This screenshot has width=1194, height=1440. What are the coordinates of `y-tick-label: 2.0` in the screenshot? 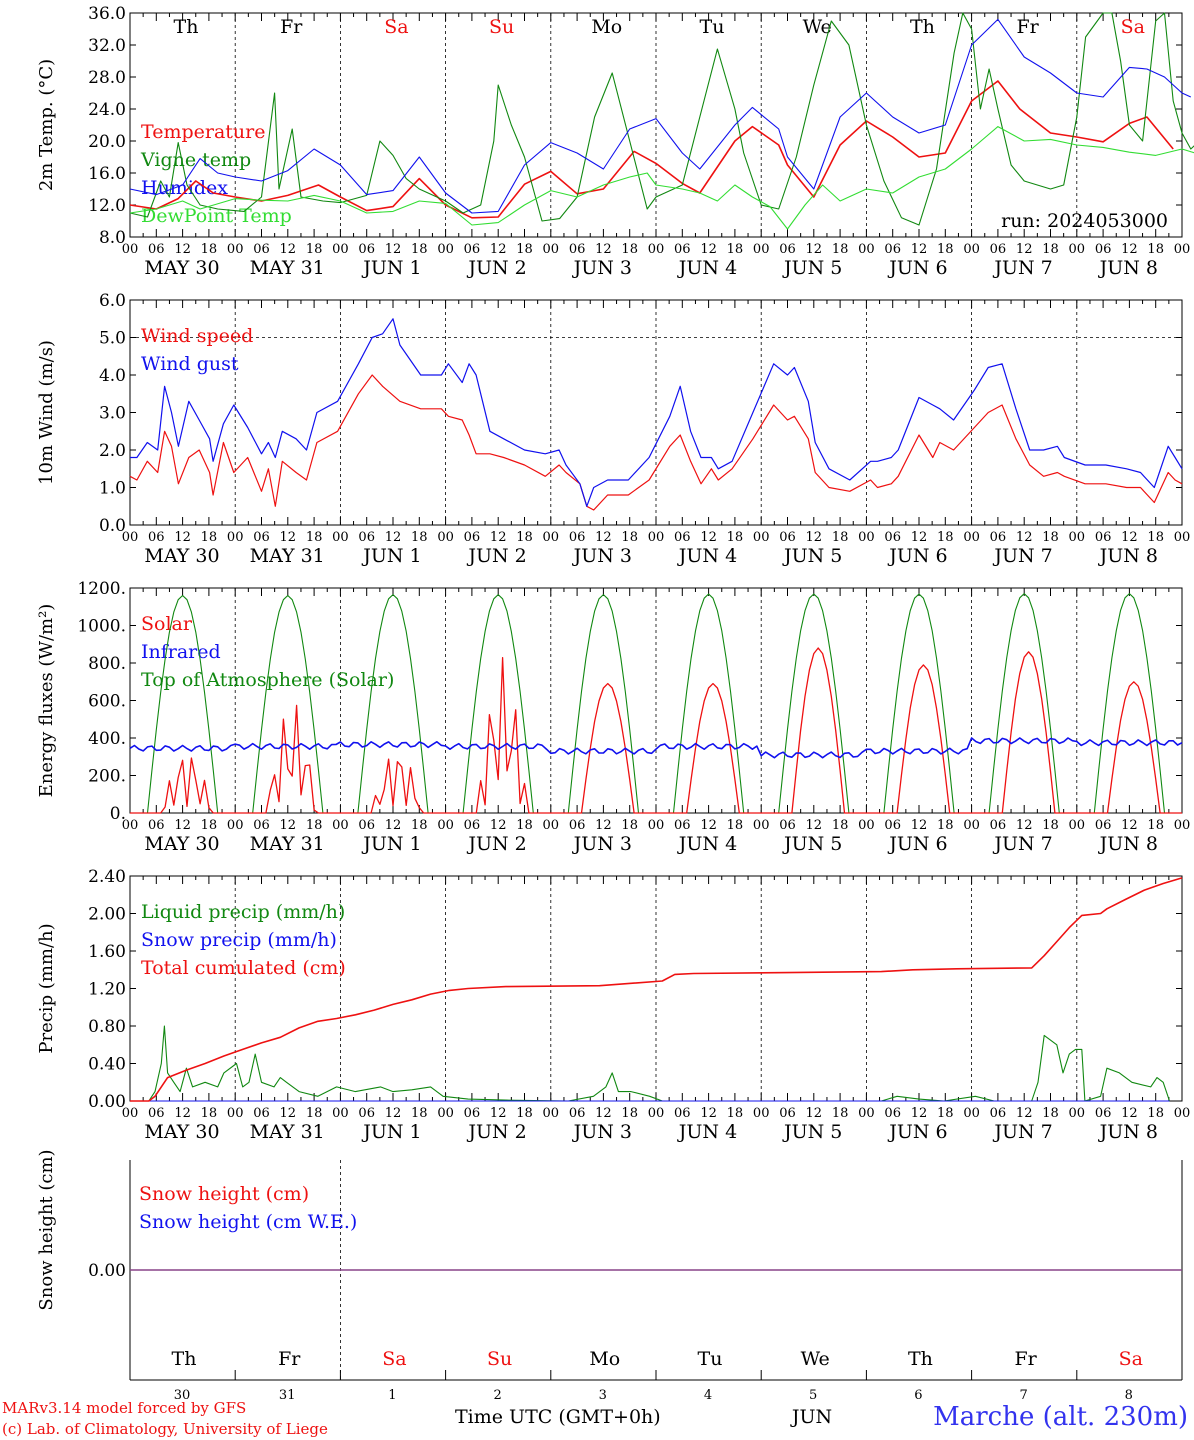 It's located at (112, 451).